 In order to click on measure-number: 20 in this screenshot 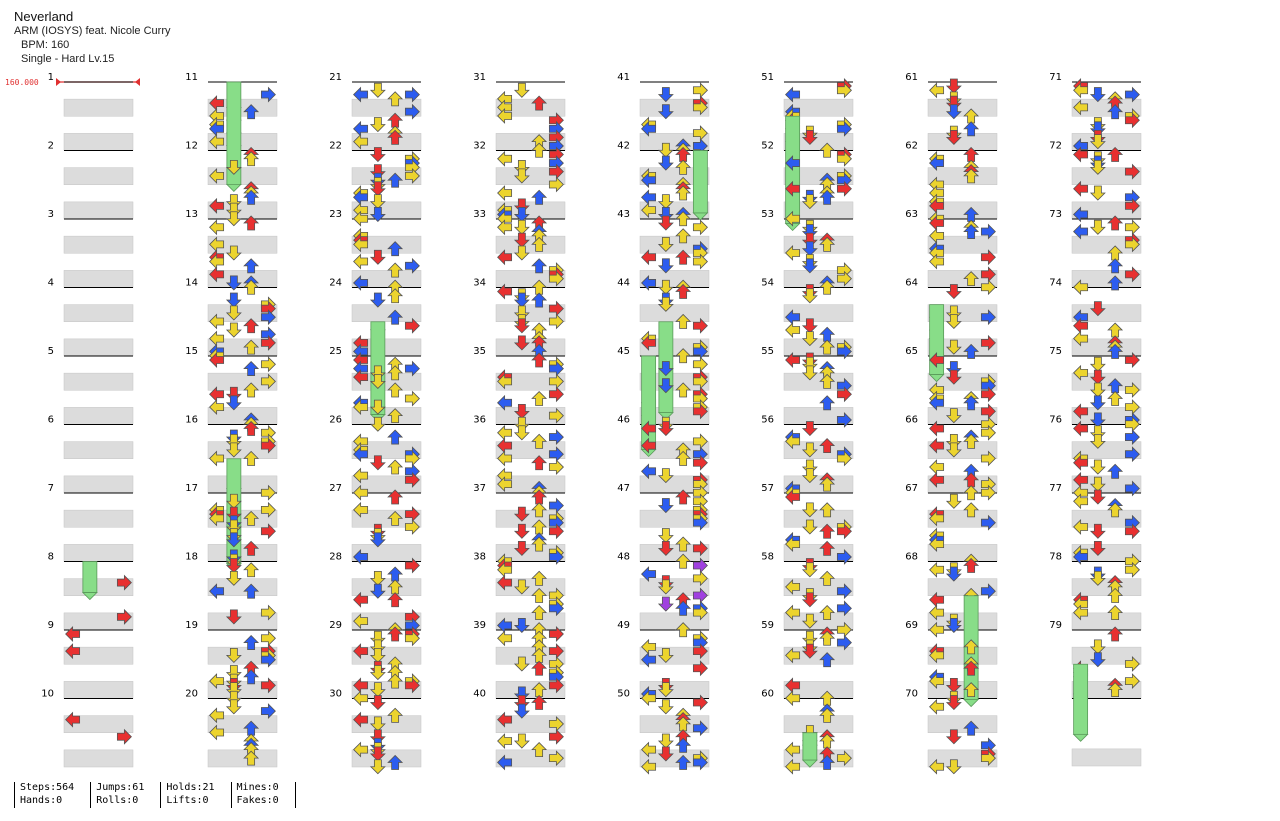, I will do `click(191, 694)`.